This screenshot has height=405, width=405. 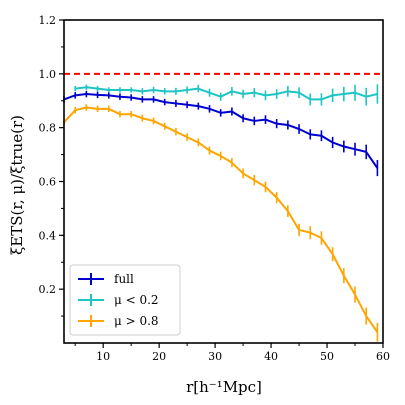 What do you see at coordinates (103, 356) in the screenshot?
I see `x-tick-label: 10` at bounding box center [103, 356].